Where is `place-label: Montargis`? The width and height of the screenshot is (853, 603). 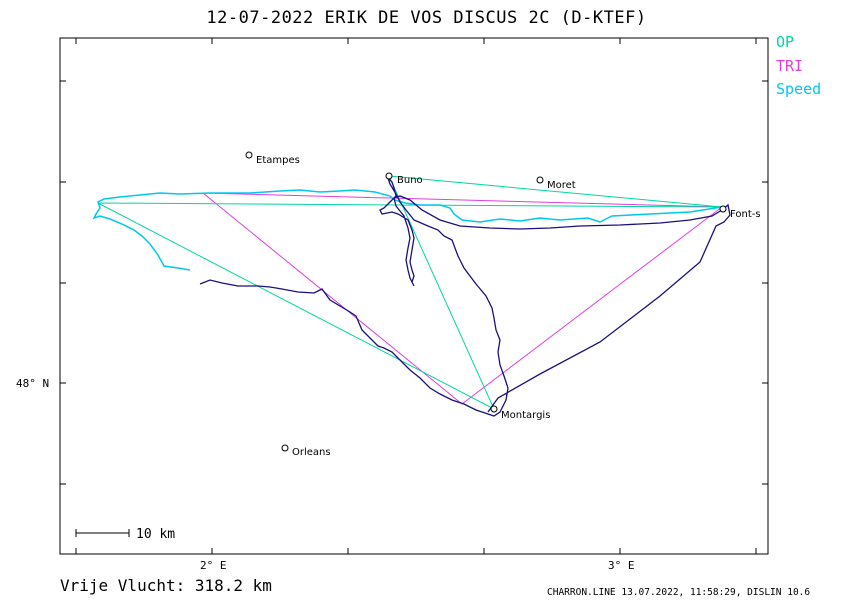 place-label: Montargis is located at coordinates (525, 415).